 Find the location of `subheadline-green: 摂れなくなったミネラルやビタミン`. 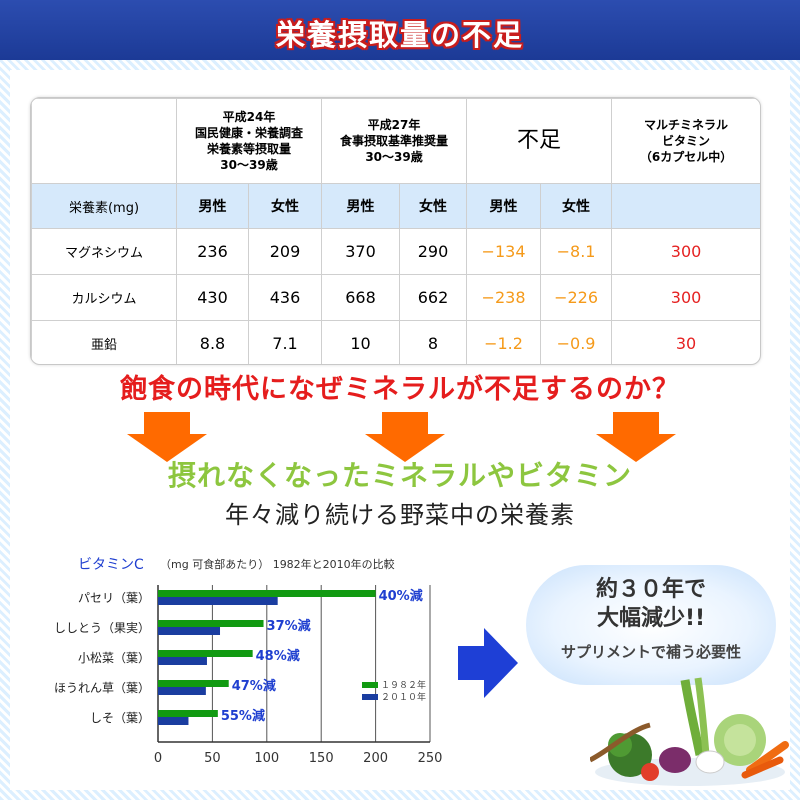

subheadline-green: 摂れなくなったミネラルやビタミン is located at coordinates (399, 475).